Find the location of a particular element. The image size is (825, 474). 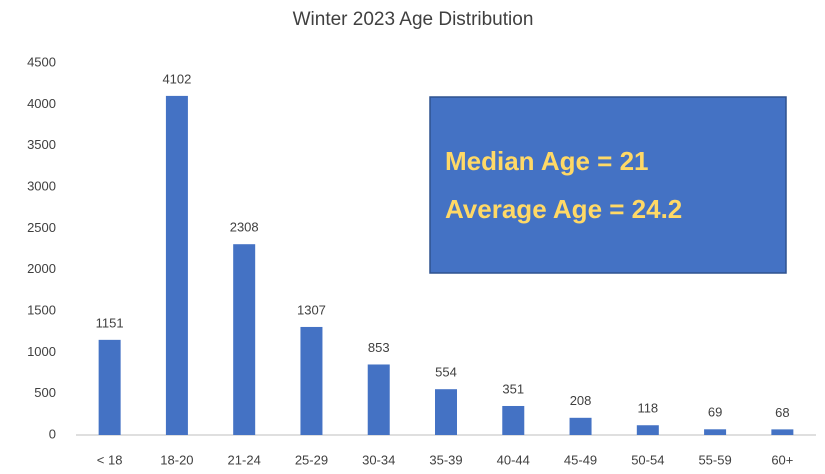

x-tick-label: 45-49 is located at coordinates (580, 459).